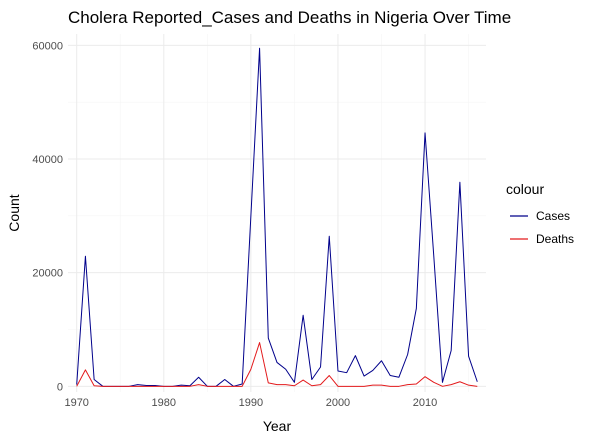 The width and height of the screenshot is (592, 442). What do you see at coordinates (60, 387) in the screenshot?
I see `y-tick-label: 0` at bounding box center [60, 387].